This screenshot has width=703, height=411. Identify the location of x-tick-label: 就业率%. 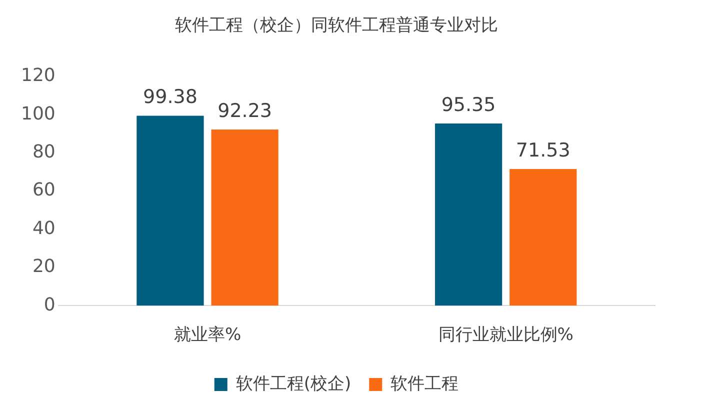
(208, 335).